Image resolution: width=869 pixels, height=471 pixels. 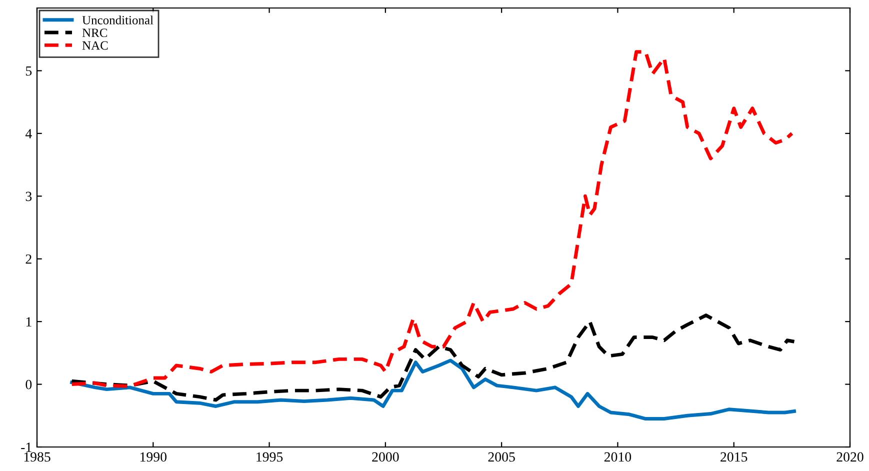 I want to click on x-tick-label: 2010, so click(x=618, y=457).